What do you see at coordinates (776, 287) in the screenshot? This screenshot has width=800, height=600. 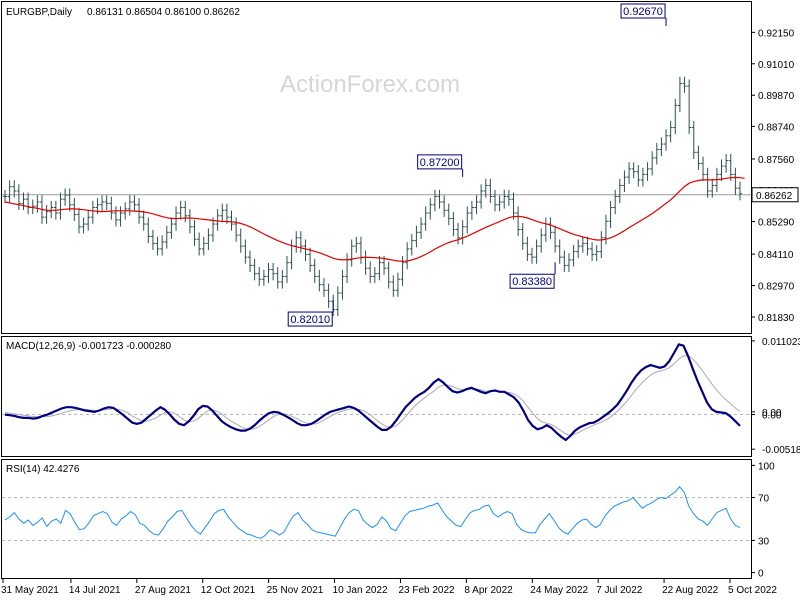 I see `price-y-tick-label: 0.82970` at bounding box center [776, 287].